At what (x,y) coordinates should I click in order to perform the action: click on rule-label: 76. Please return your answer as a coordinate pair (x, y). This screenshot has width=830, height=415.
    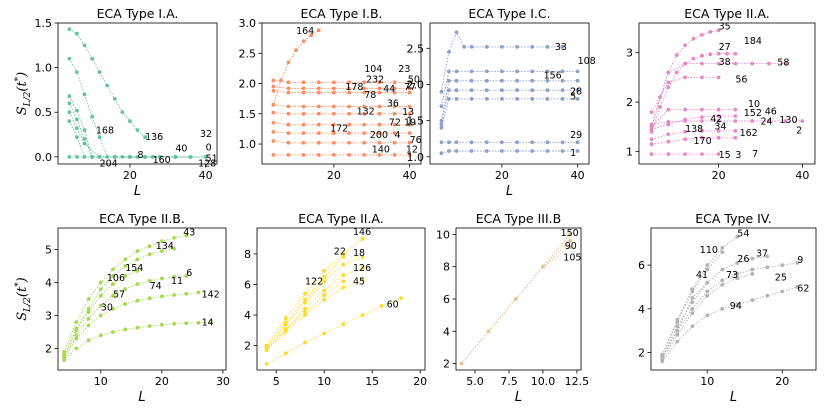
    Looking at the image, I should click on (416, 140).